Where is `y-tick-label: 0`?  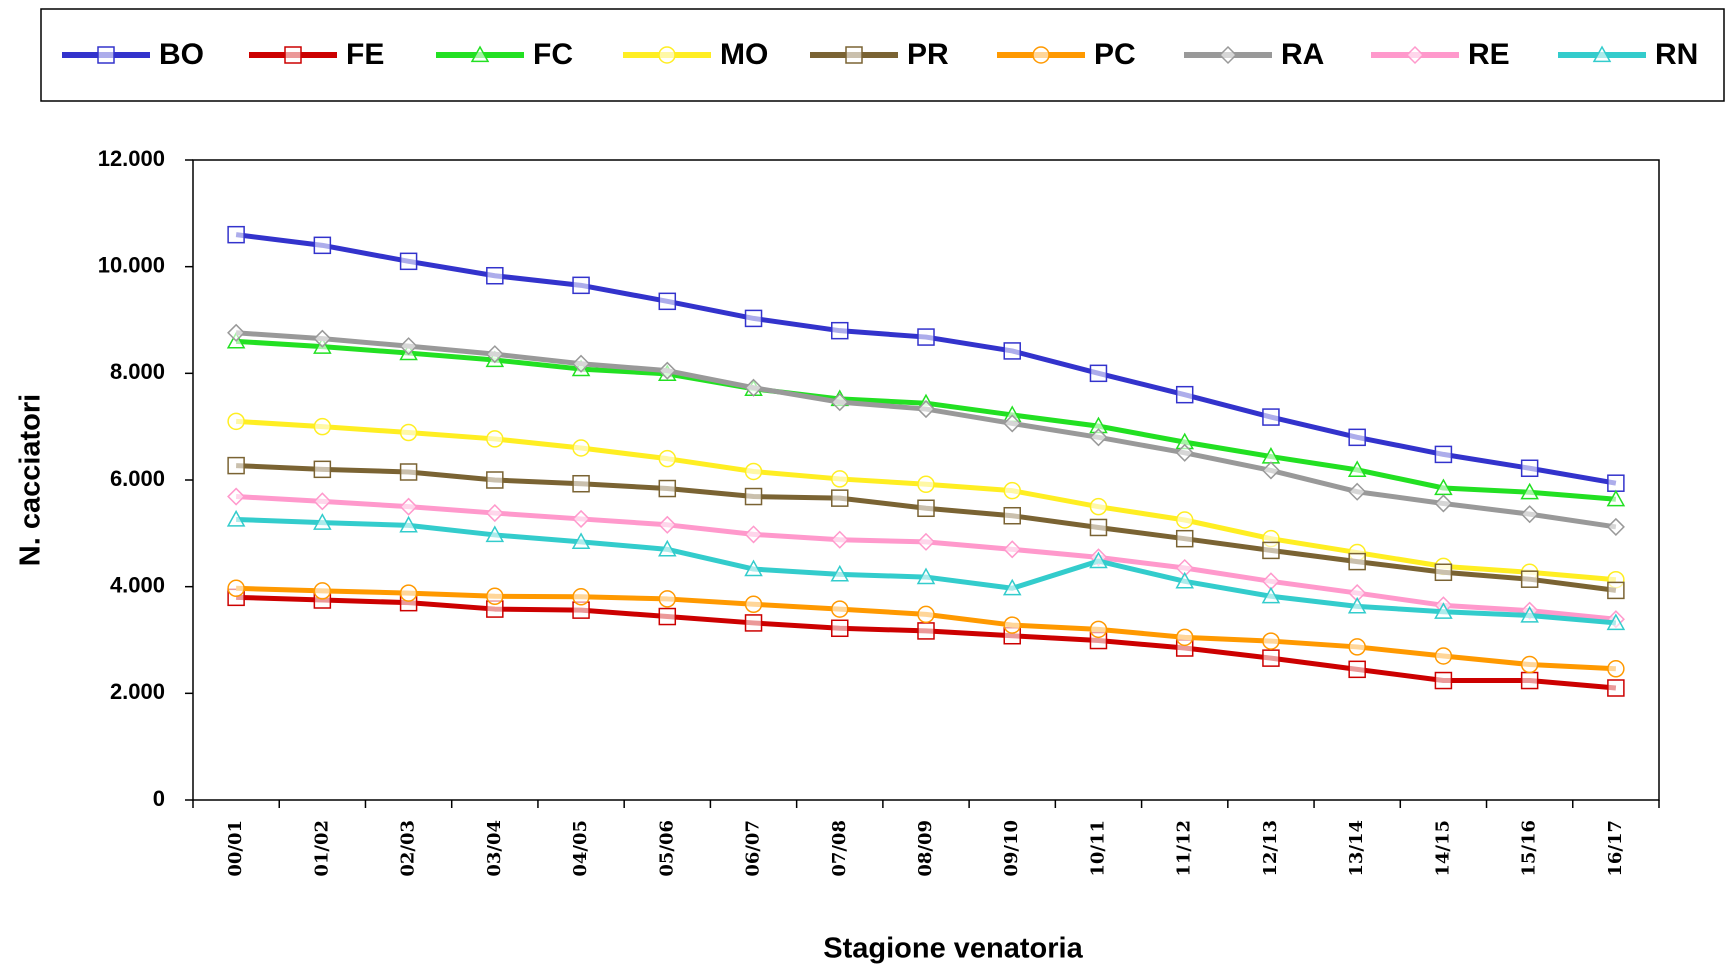
y-tick-label: 0 is located at coordinates (159, 798).